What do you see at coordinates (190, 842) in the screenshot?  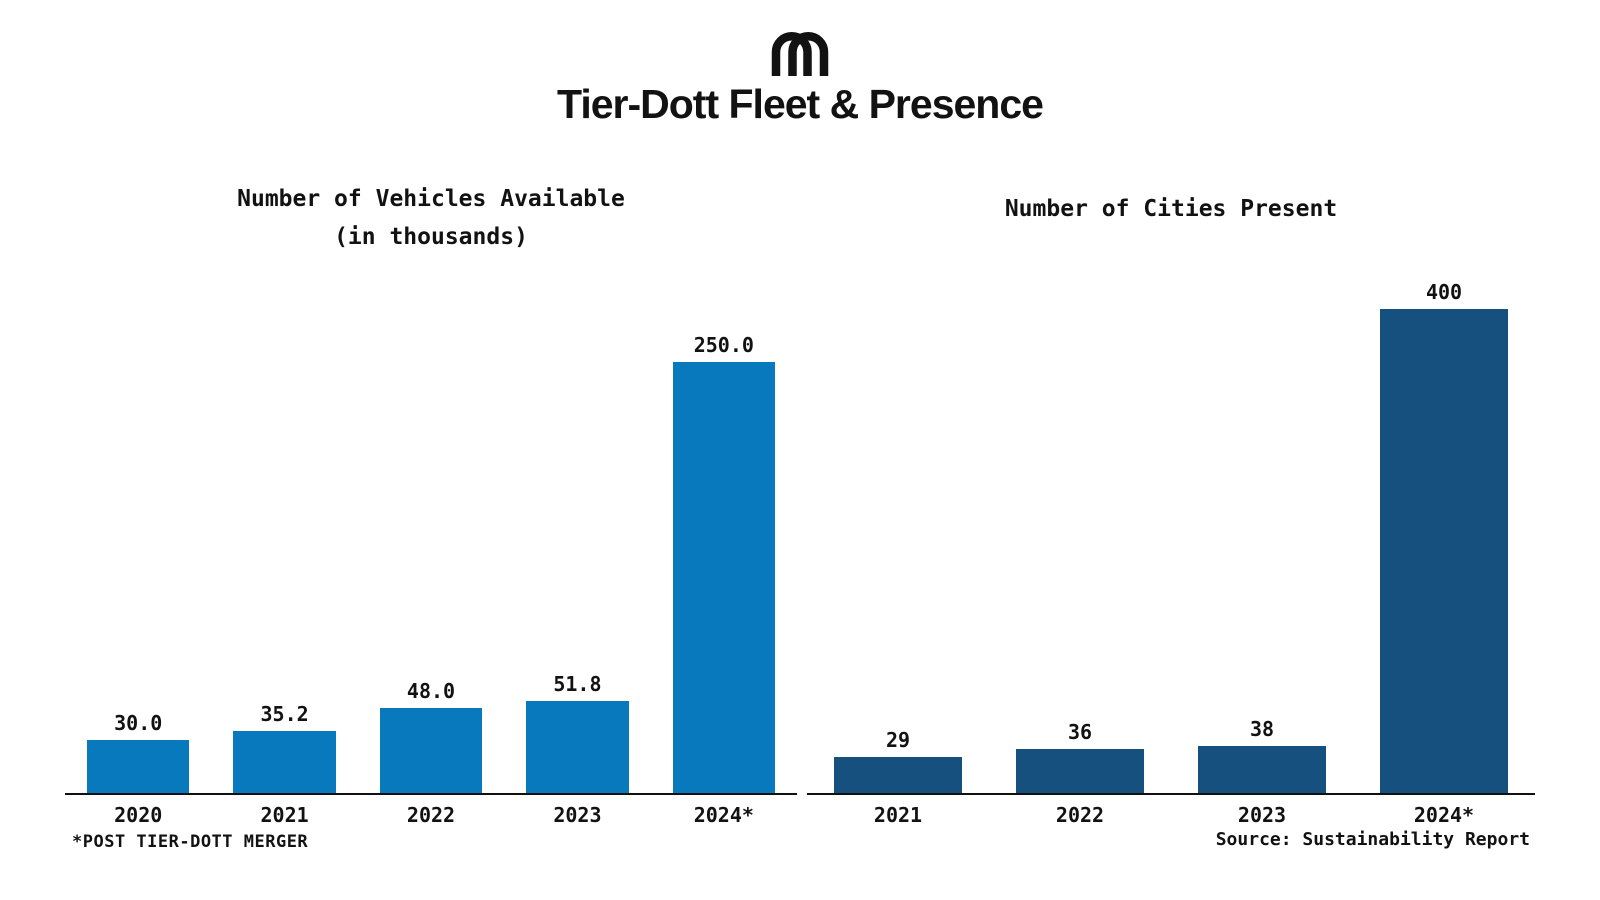 I see `footnote-merger-note: *POST TIER-DOTT MERGER` at bounding box center [190, 842].